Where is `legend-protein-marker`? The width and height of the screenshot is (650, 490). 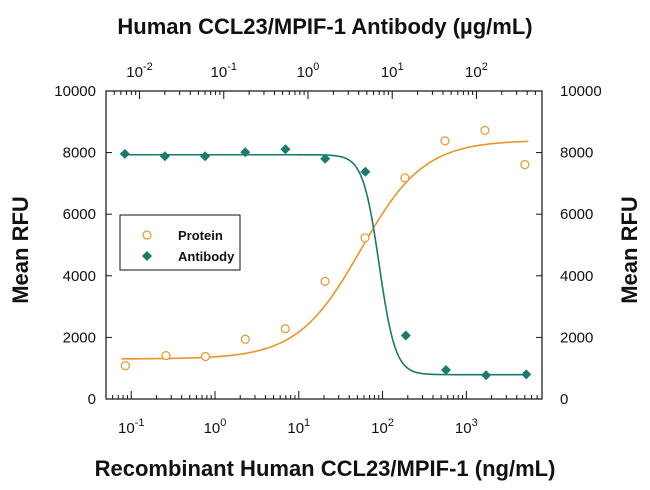
legend-protein-marker is located at coordinates (147, 235).